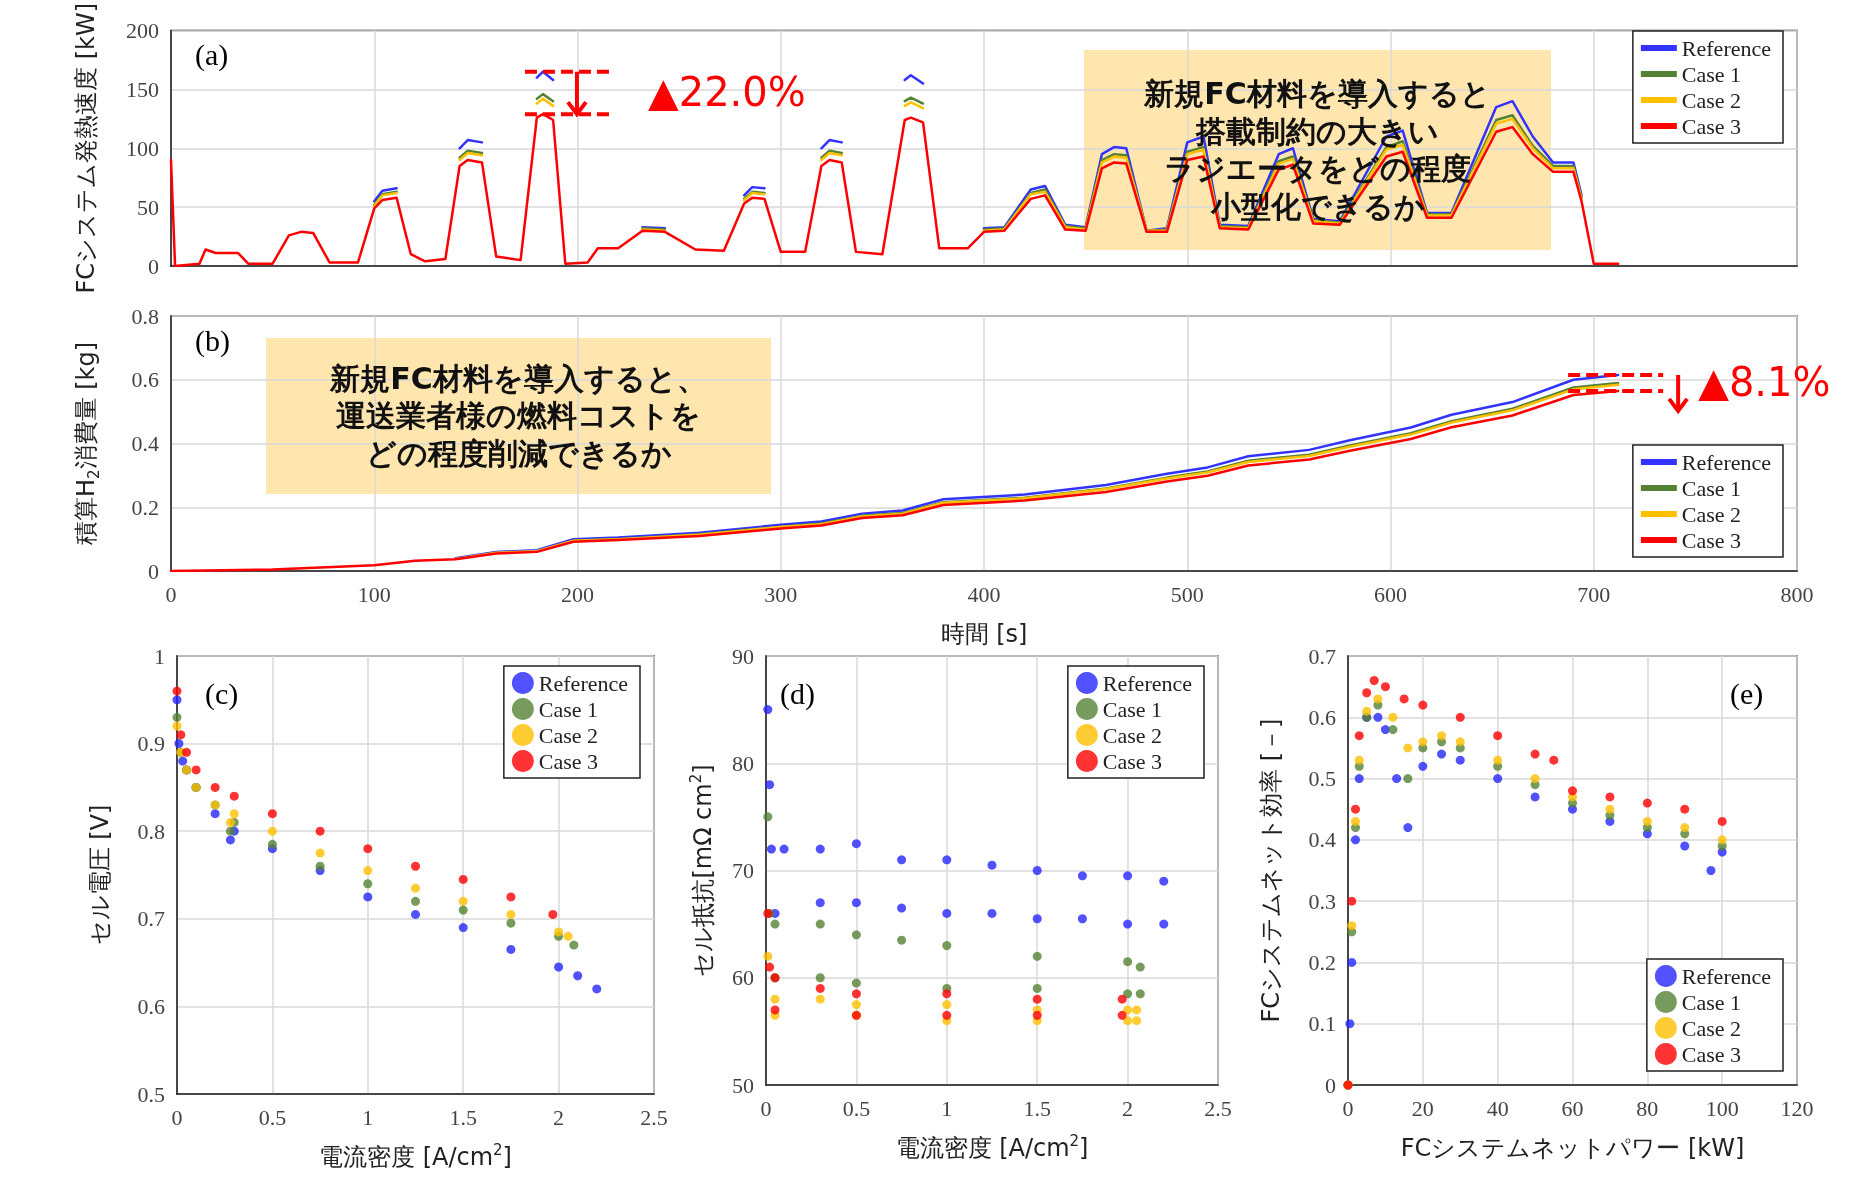 The height and width of the screenshot is (1182, 1854). Describe the element at coordinates (726, 92) in the screenshot. I see `annotation: ▲22.0%` at that location.